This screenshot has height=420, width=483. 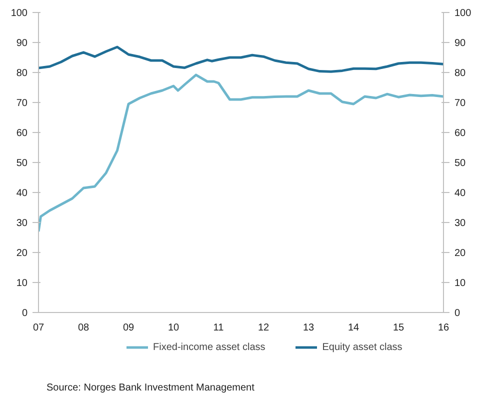 What do you see at coordinates (22, 163) in the screenshot?
I see `y-tick-label: 50` at bounding box center [22, 163].